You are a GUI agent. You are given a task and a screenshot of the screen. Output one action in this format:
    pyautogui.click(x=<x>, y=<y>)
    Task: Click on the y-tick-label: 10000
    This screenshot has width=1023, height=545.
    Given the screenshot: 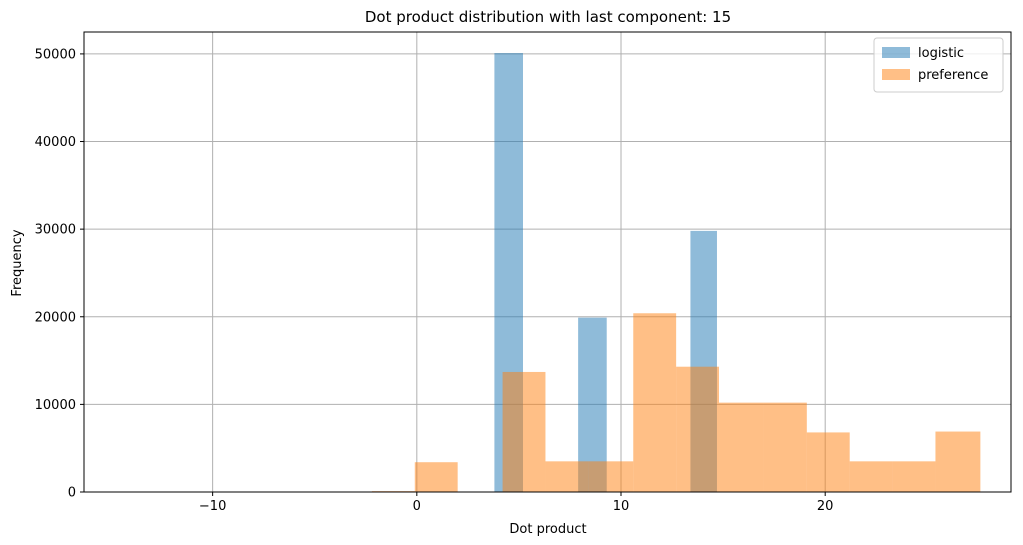 What is the action you would take?
    pyautogui.click(x=55, y=405)
    